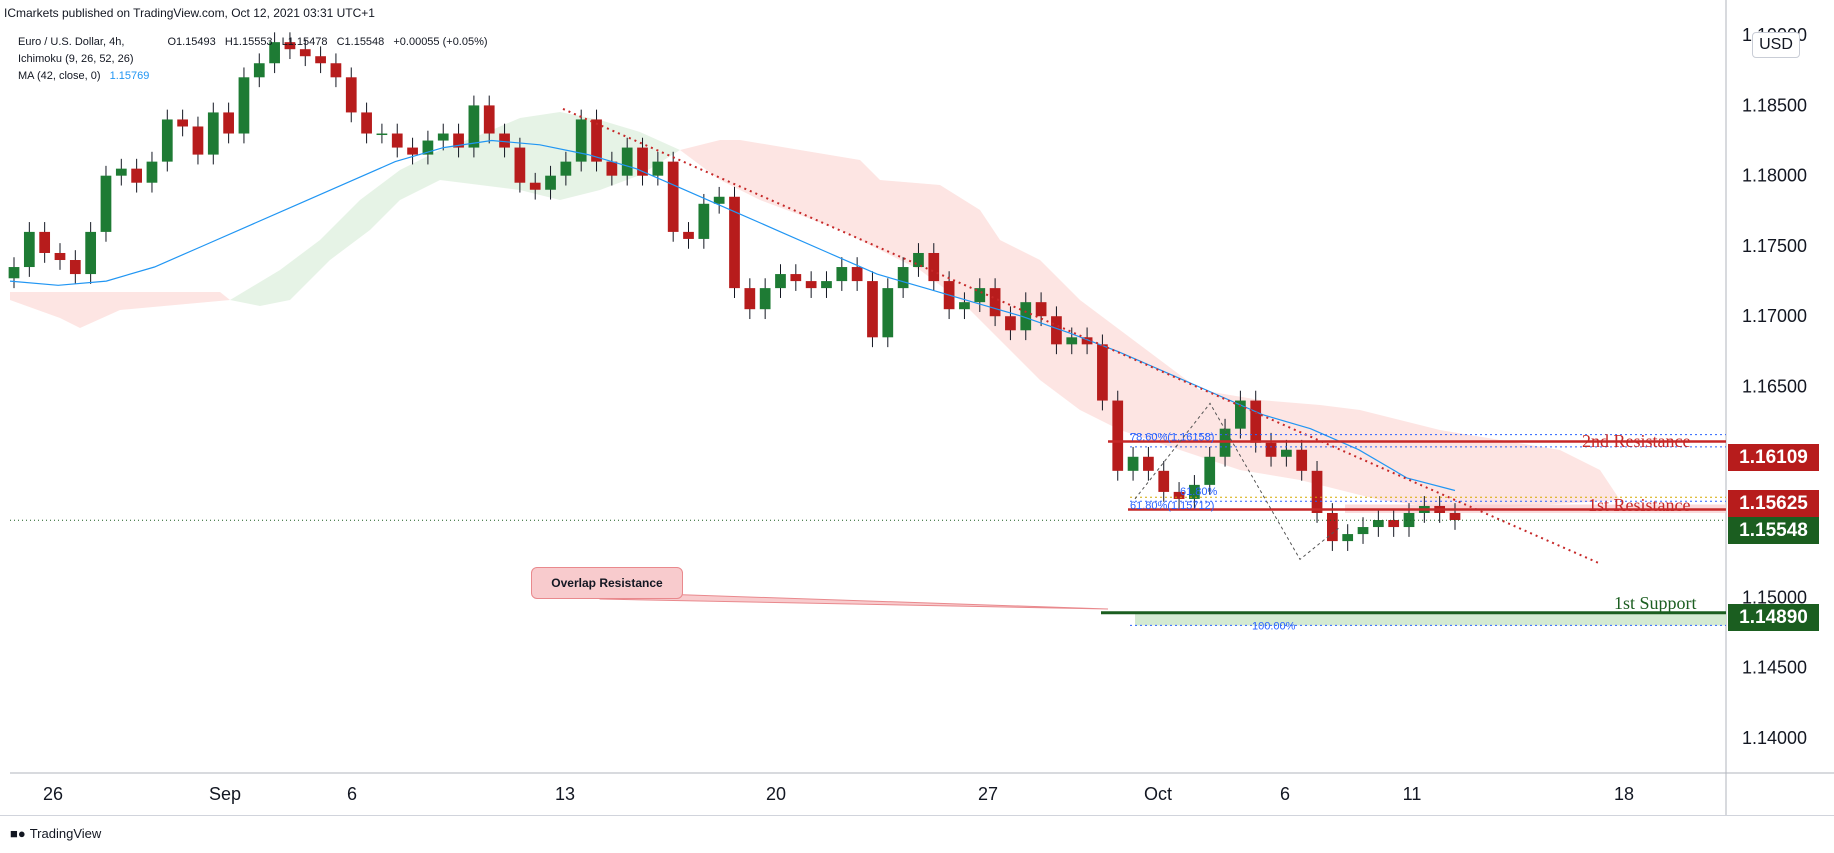 This screenshot has width=1834, height=853. Describe the element at coordinates (1639, 505) in the screenshot. I see `first-resistance-label: 1st Resistance` at that location.